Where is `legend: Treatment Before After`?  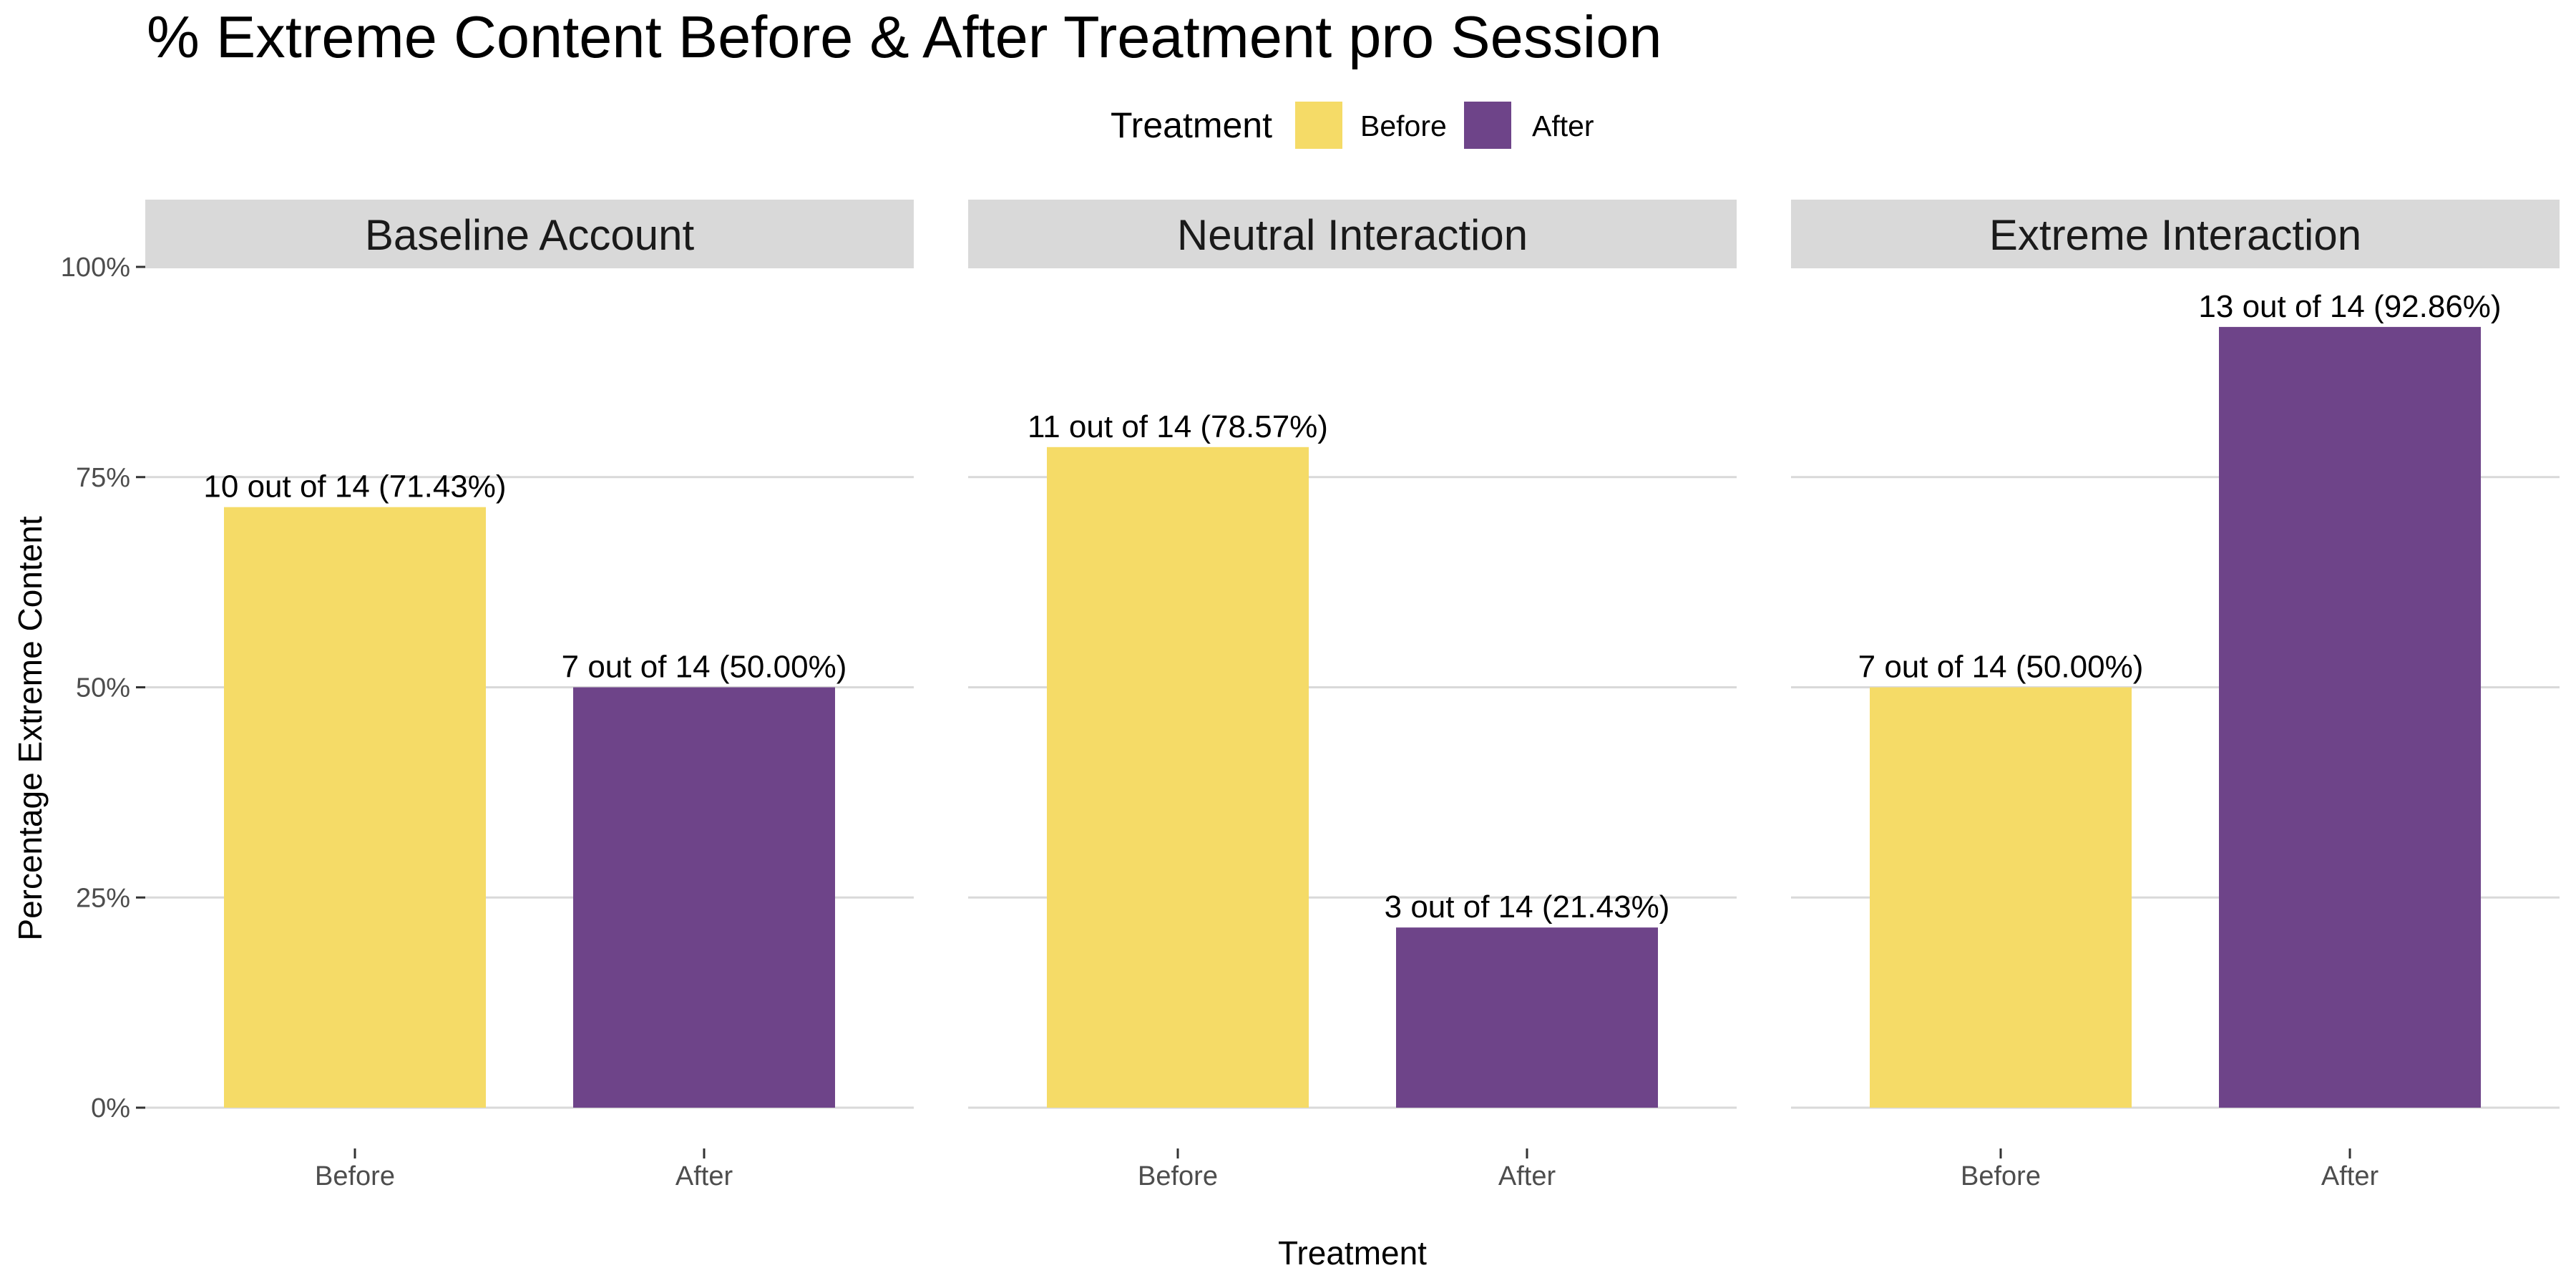 legend: Treatment Before After is located at coordinates (1352, 125).